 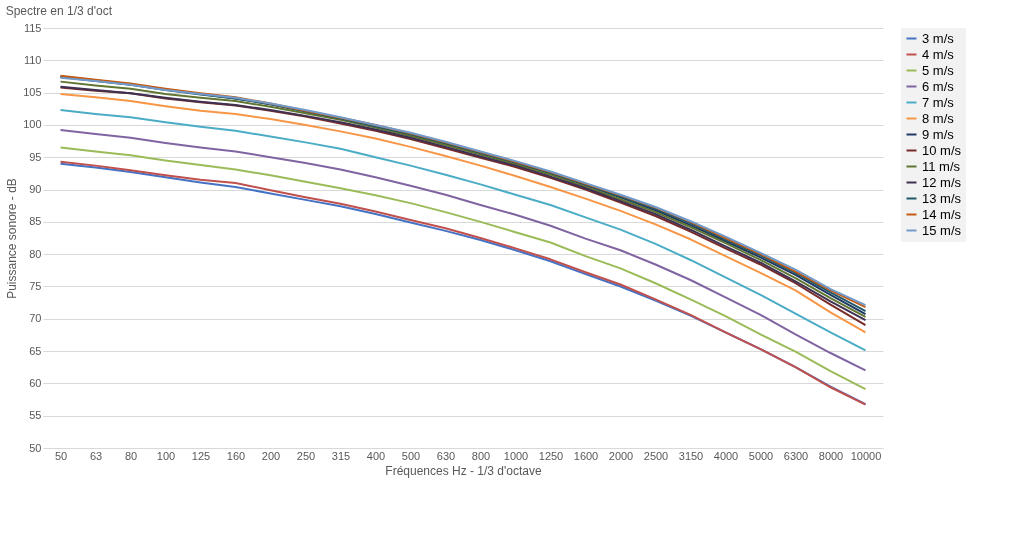 What do you see at coordinates (938, 86) in the screenshot?
I see `legend-label: 6 m/s` at bounding box center [938, 86].